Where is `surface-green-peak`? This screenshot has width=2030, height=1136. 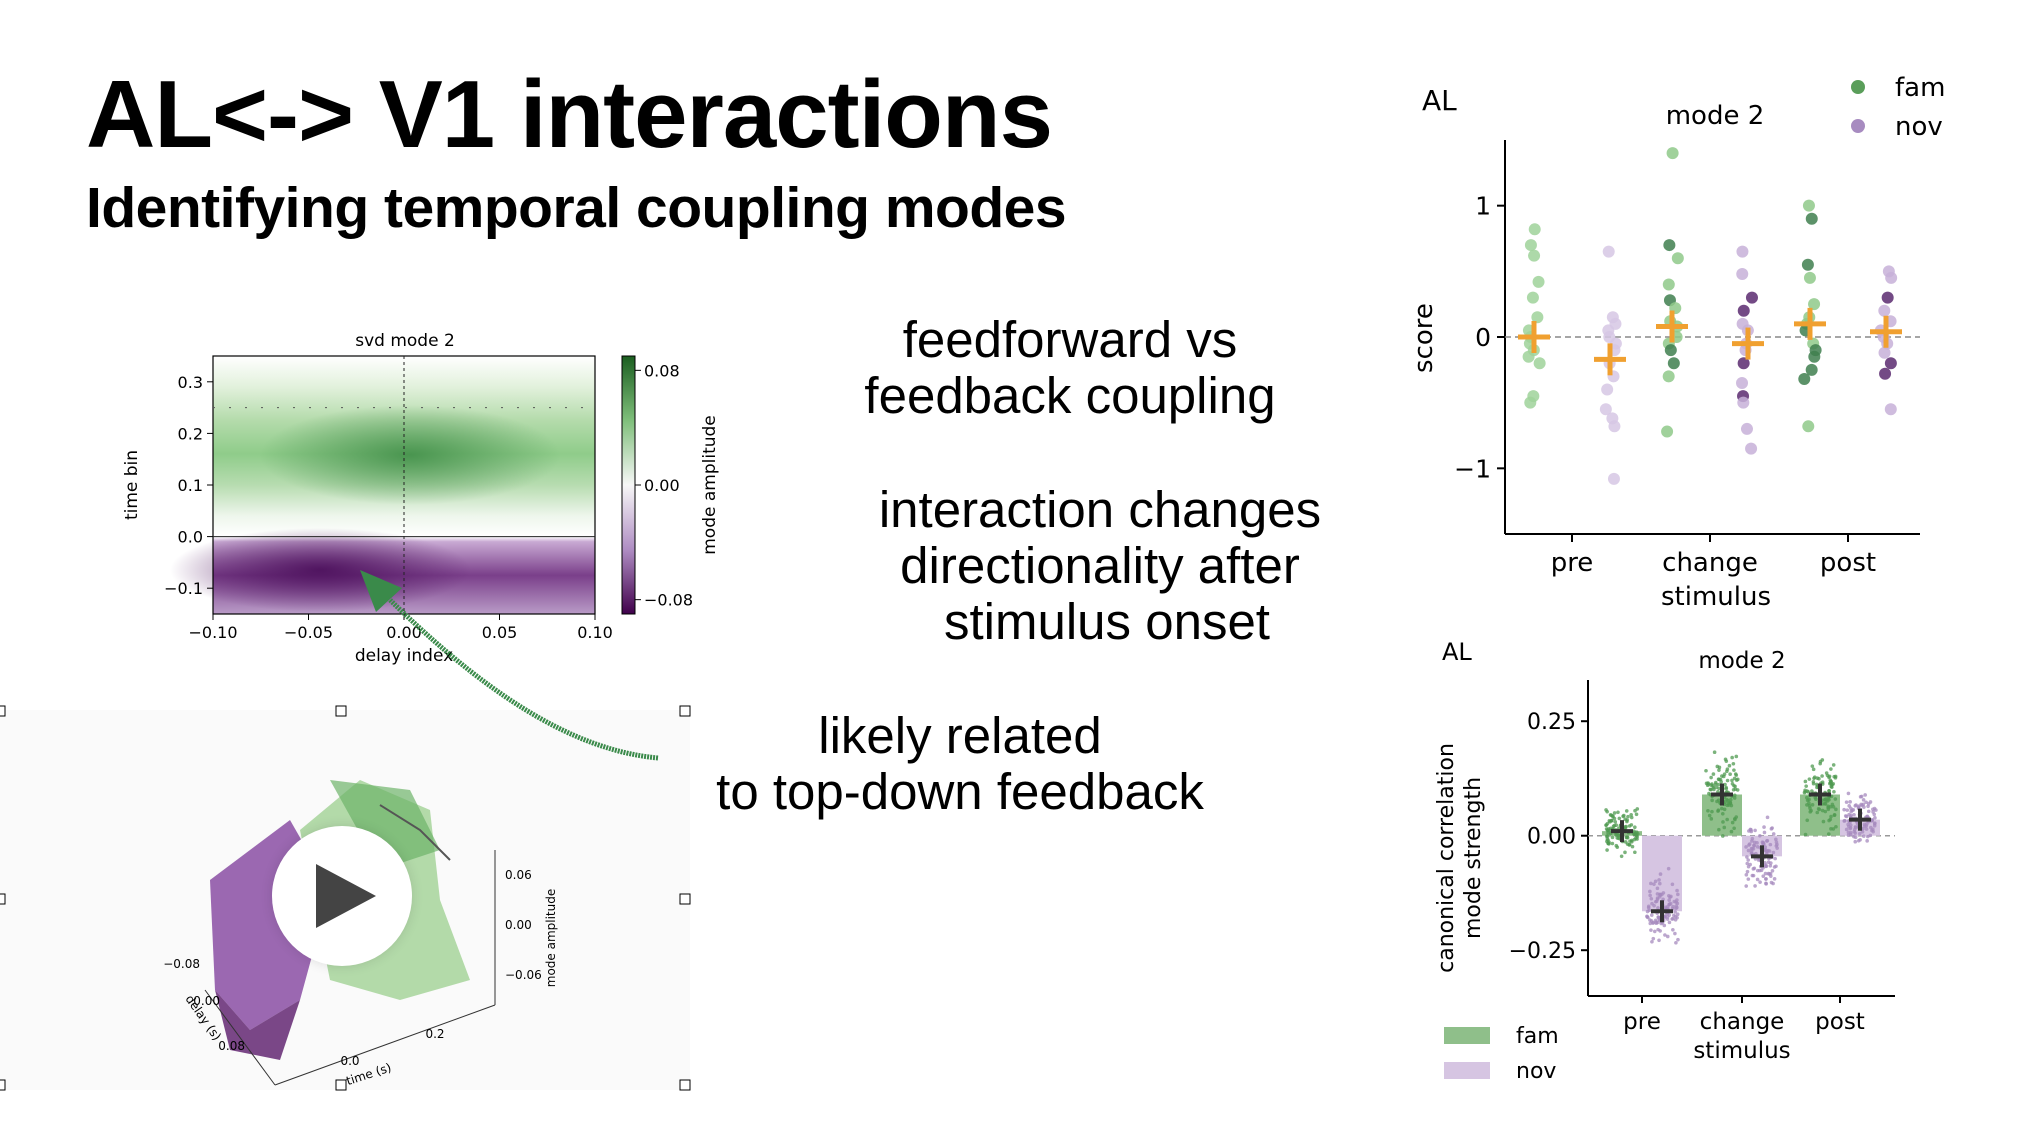 surface-green-peak is located at coordinates (385, 825).